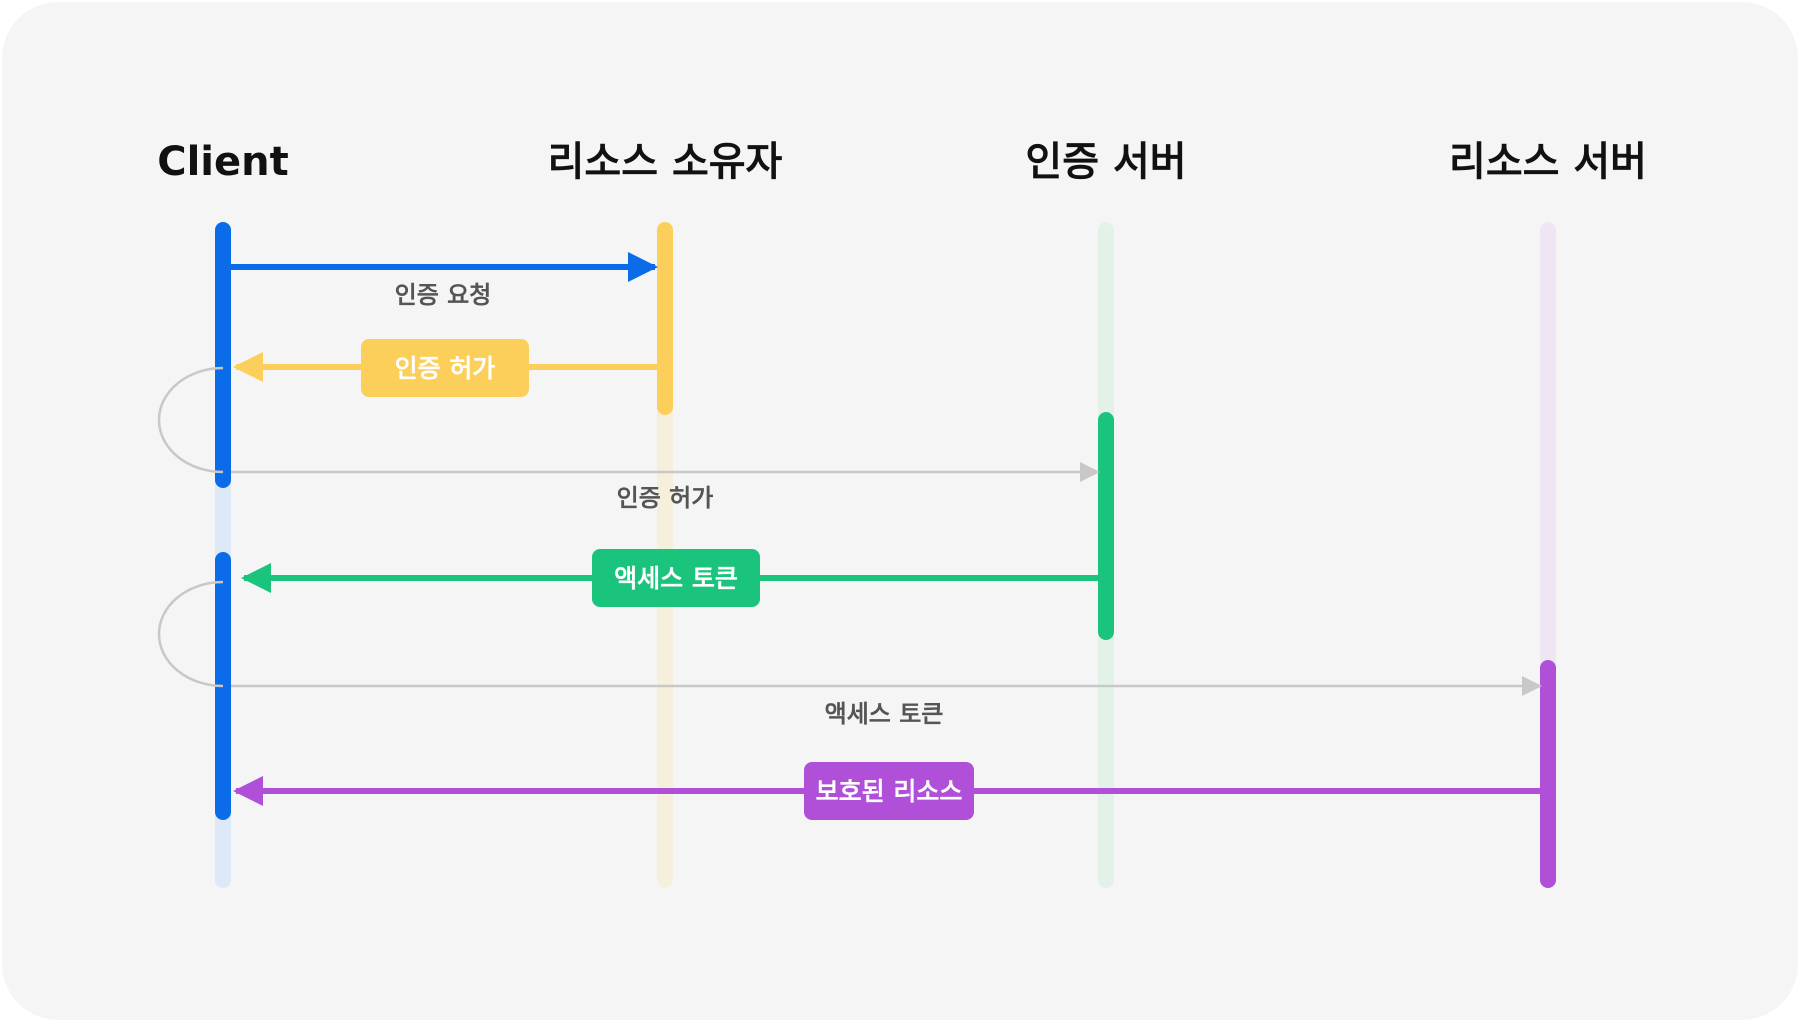 The width and height of the screenshot is (1800, 1025). What do you see at coordinates (665, 498) in the screenshot?
I see `label-auth-grant-forward: 인증 허가` at bounding box center [665, 498].